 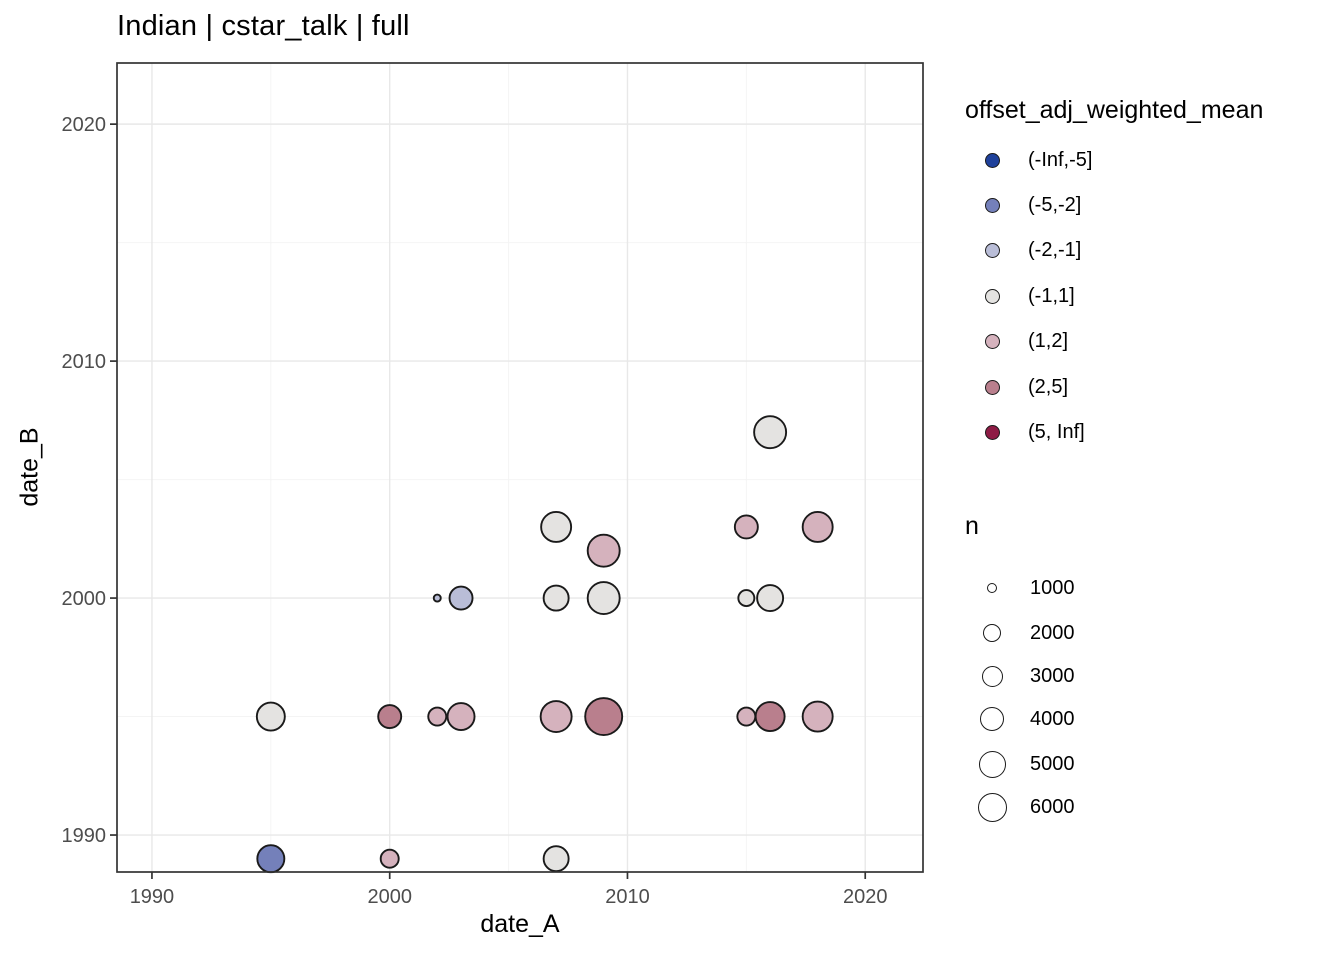 I want to click on color-legend-title: offset_adj_weighted_mean, so click(x=1114, y=110).